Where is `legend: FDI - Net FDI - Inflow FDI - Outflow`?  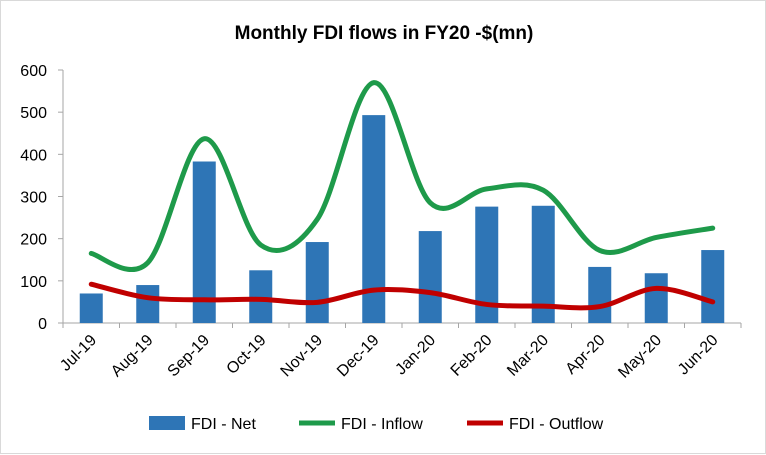
legend: FDI - Net FDI - Inflow FDI - Outflow is located at coordinates (376, 424).